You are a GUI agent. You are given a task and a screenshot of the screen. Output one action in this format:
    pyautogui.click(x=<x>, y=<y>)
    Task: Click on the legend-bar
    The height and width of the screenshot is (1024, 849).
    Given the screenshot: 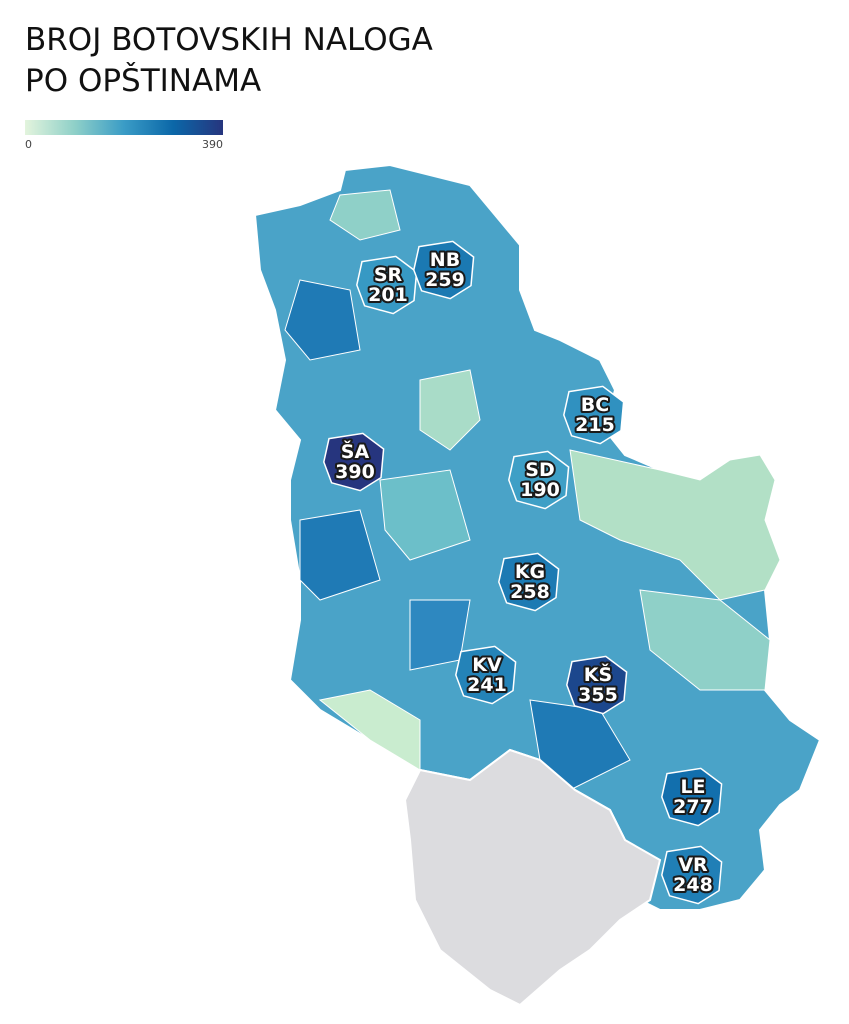 What is the action you would take?
    pyautogui.click(x=124, y=127)
    